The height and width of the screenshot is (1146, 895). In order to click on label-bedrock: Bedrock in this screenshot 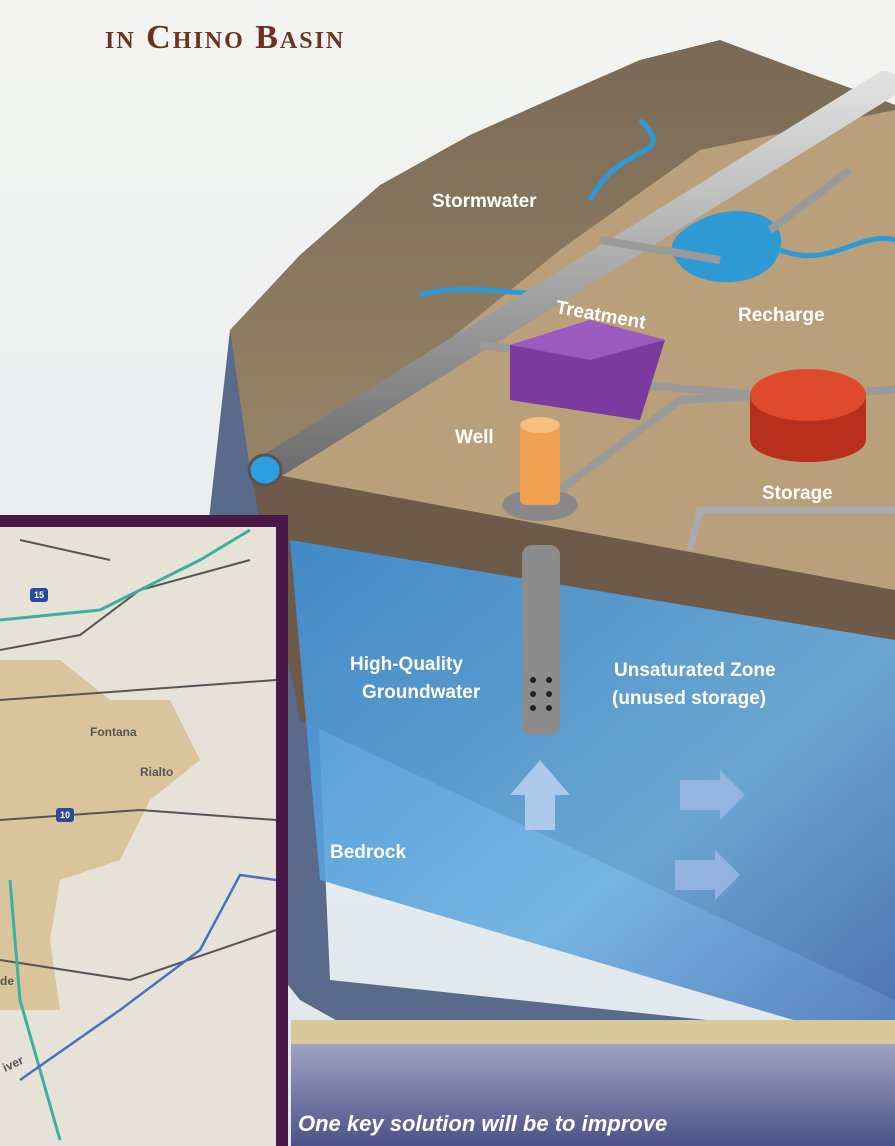, I will do `click(368, 852)`.